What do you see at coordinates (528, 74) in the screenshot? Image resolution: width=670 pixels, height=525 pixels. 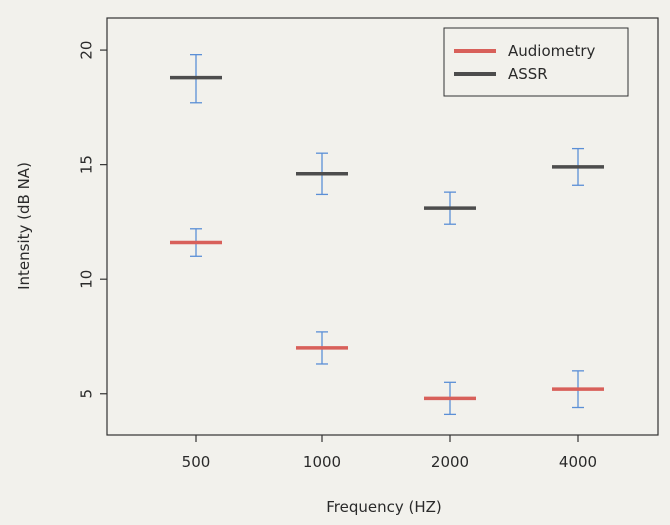 I see `legend-label-assr: ASSR` at bounding box center [528, 74].